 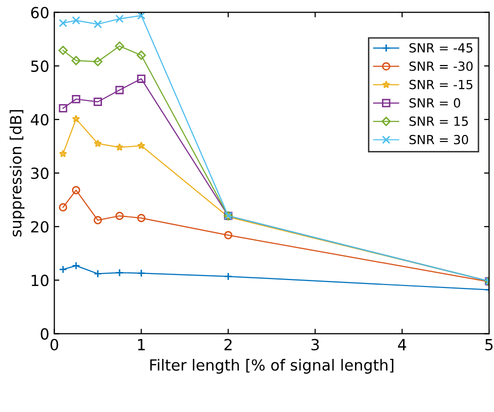 What do you see at coordinates (438, 139) in the screenshot?
I see `legend-label: SNR = 30` at bounding box center [438, 139].